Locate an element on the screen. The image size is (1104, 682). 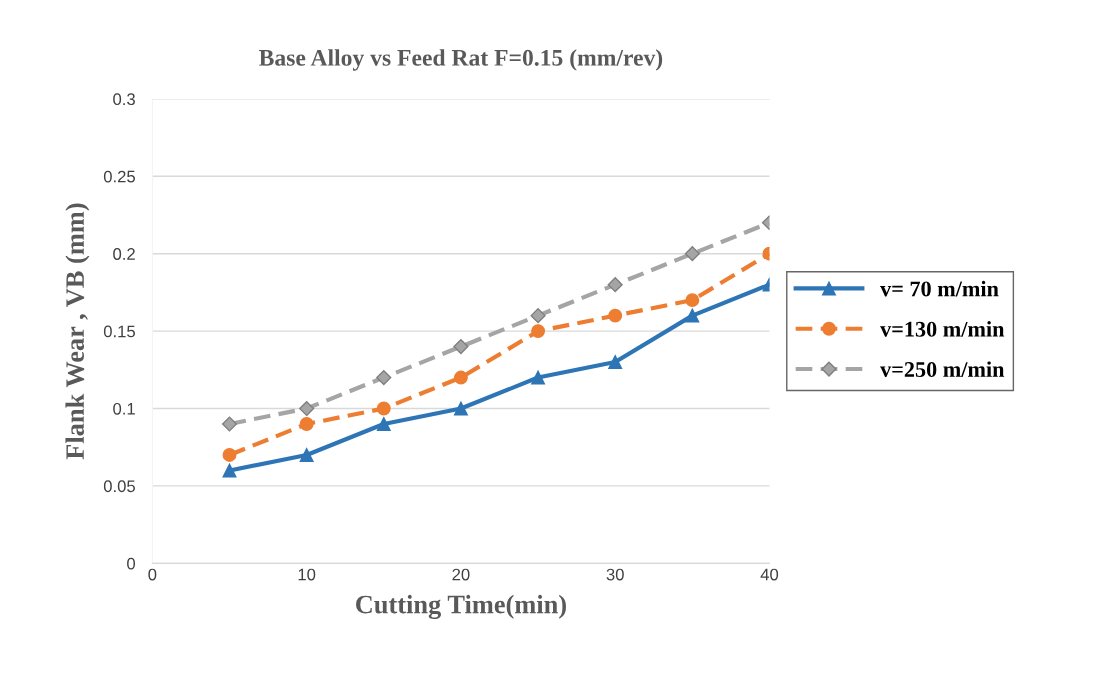
x-axis-title: Cutting Time(min) is located at coordinates (461, 606).